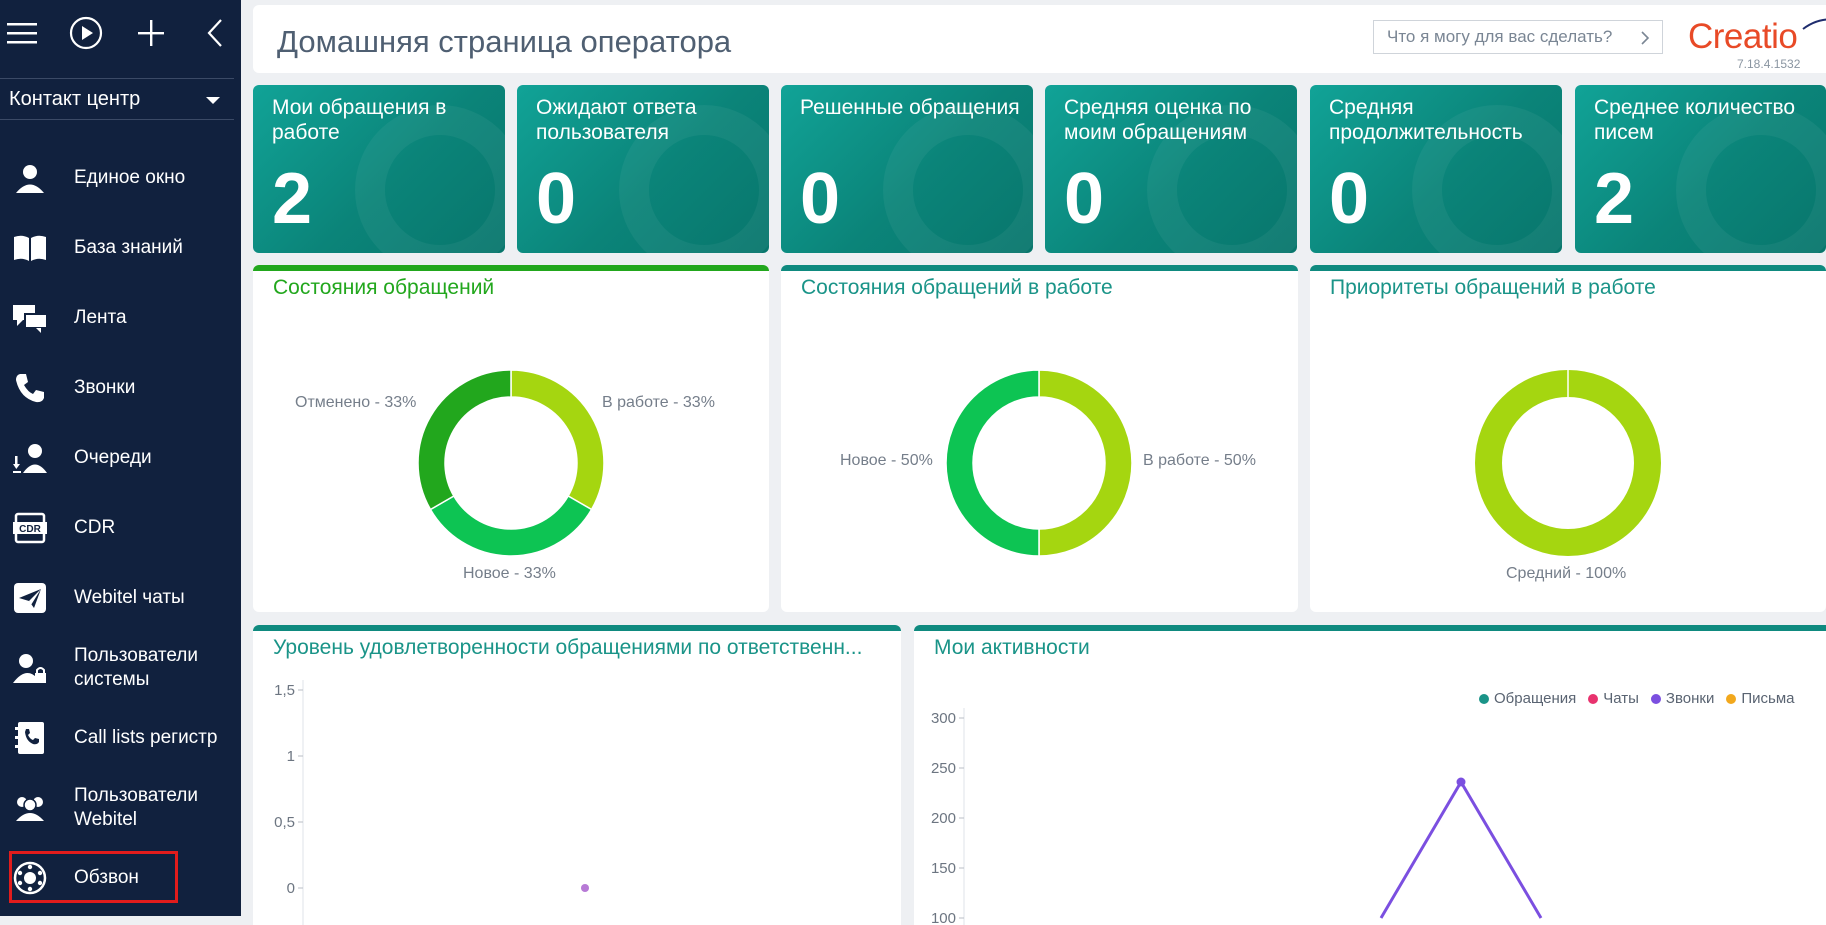 Image resolution: width=1826 pixels, height=925 pixels. Describe the element at coordinates (1158, 120) in the screenshot. I see `tile-title: Средняя оценка по моим обращениям` at that location.